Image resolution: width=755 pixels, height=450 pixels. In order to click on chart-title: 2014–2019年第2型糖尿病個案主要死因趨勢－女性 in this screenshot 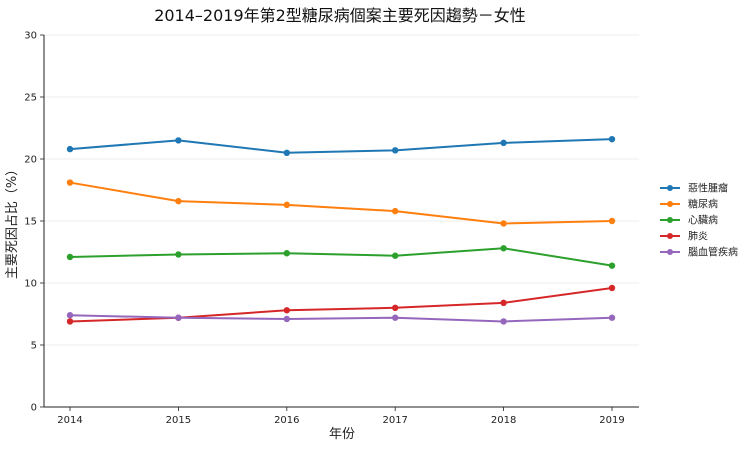, I will do `click(340, 15)`.